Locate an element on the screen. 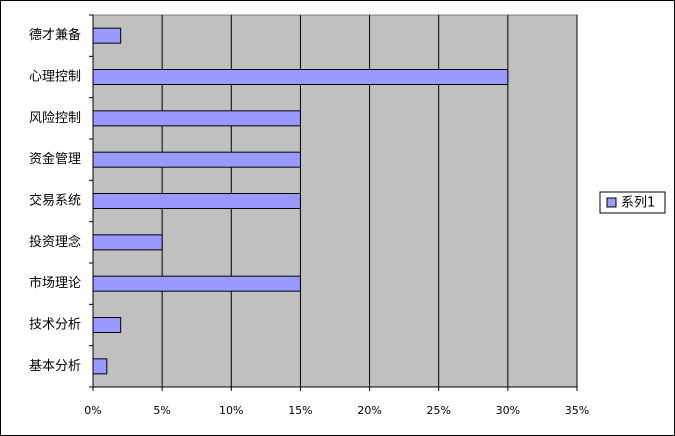 This screenshot has width=675, height=436. x-tick-label: 35% is located at coordinates (577, 410).